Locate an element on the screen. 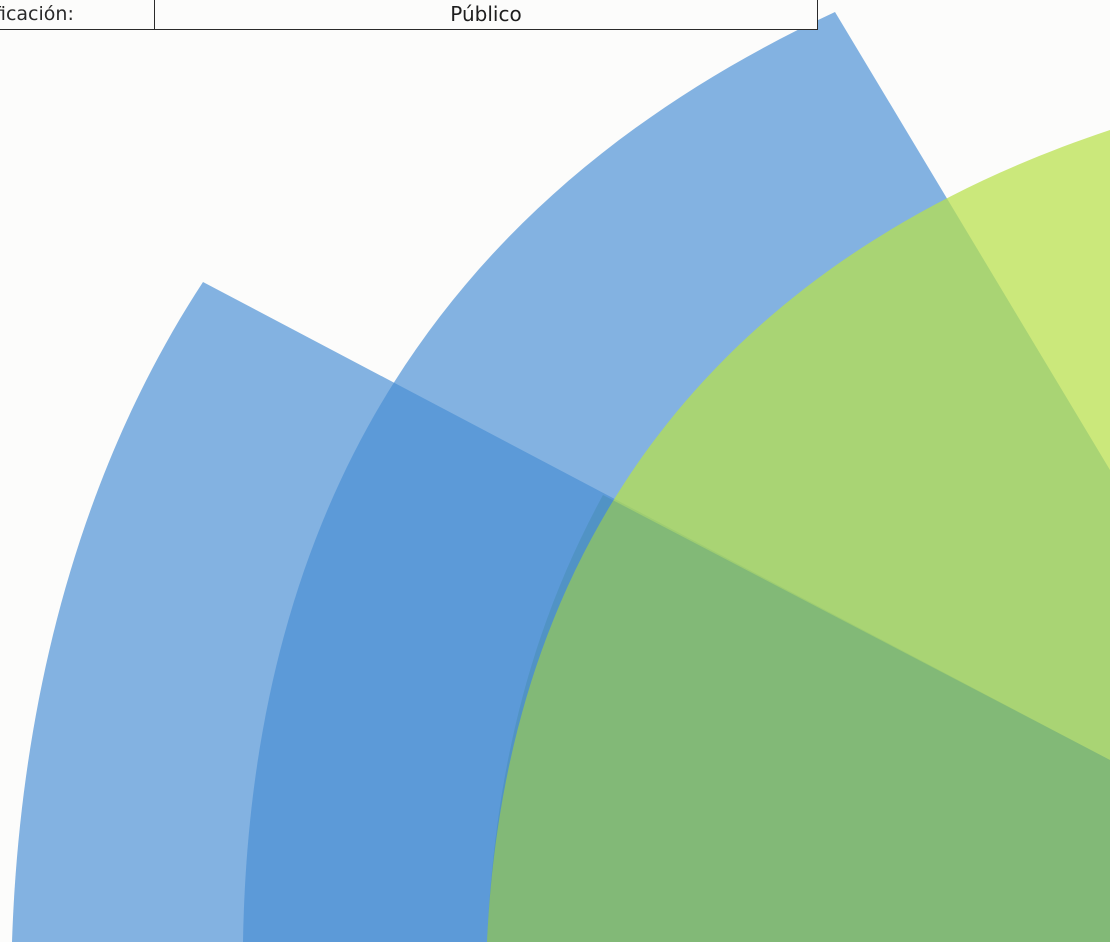 Image resolution: width=1110 pixels, height=942 pixels. classification-value: Público is located at coordinates (486, 14).